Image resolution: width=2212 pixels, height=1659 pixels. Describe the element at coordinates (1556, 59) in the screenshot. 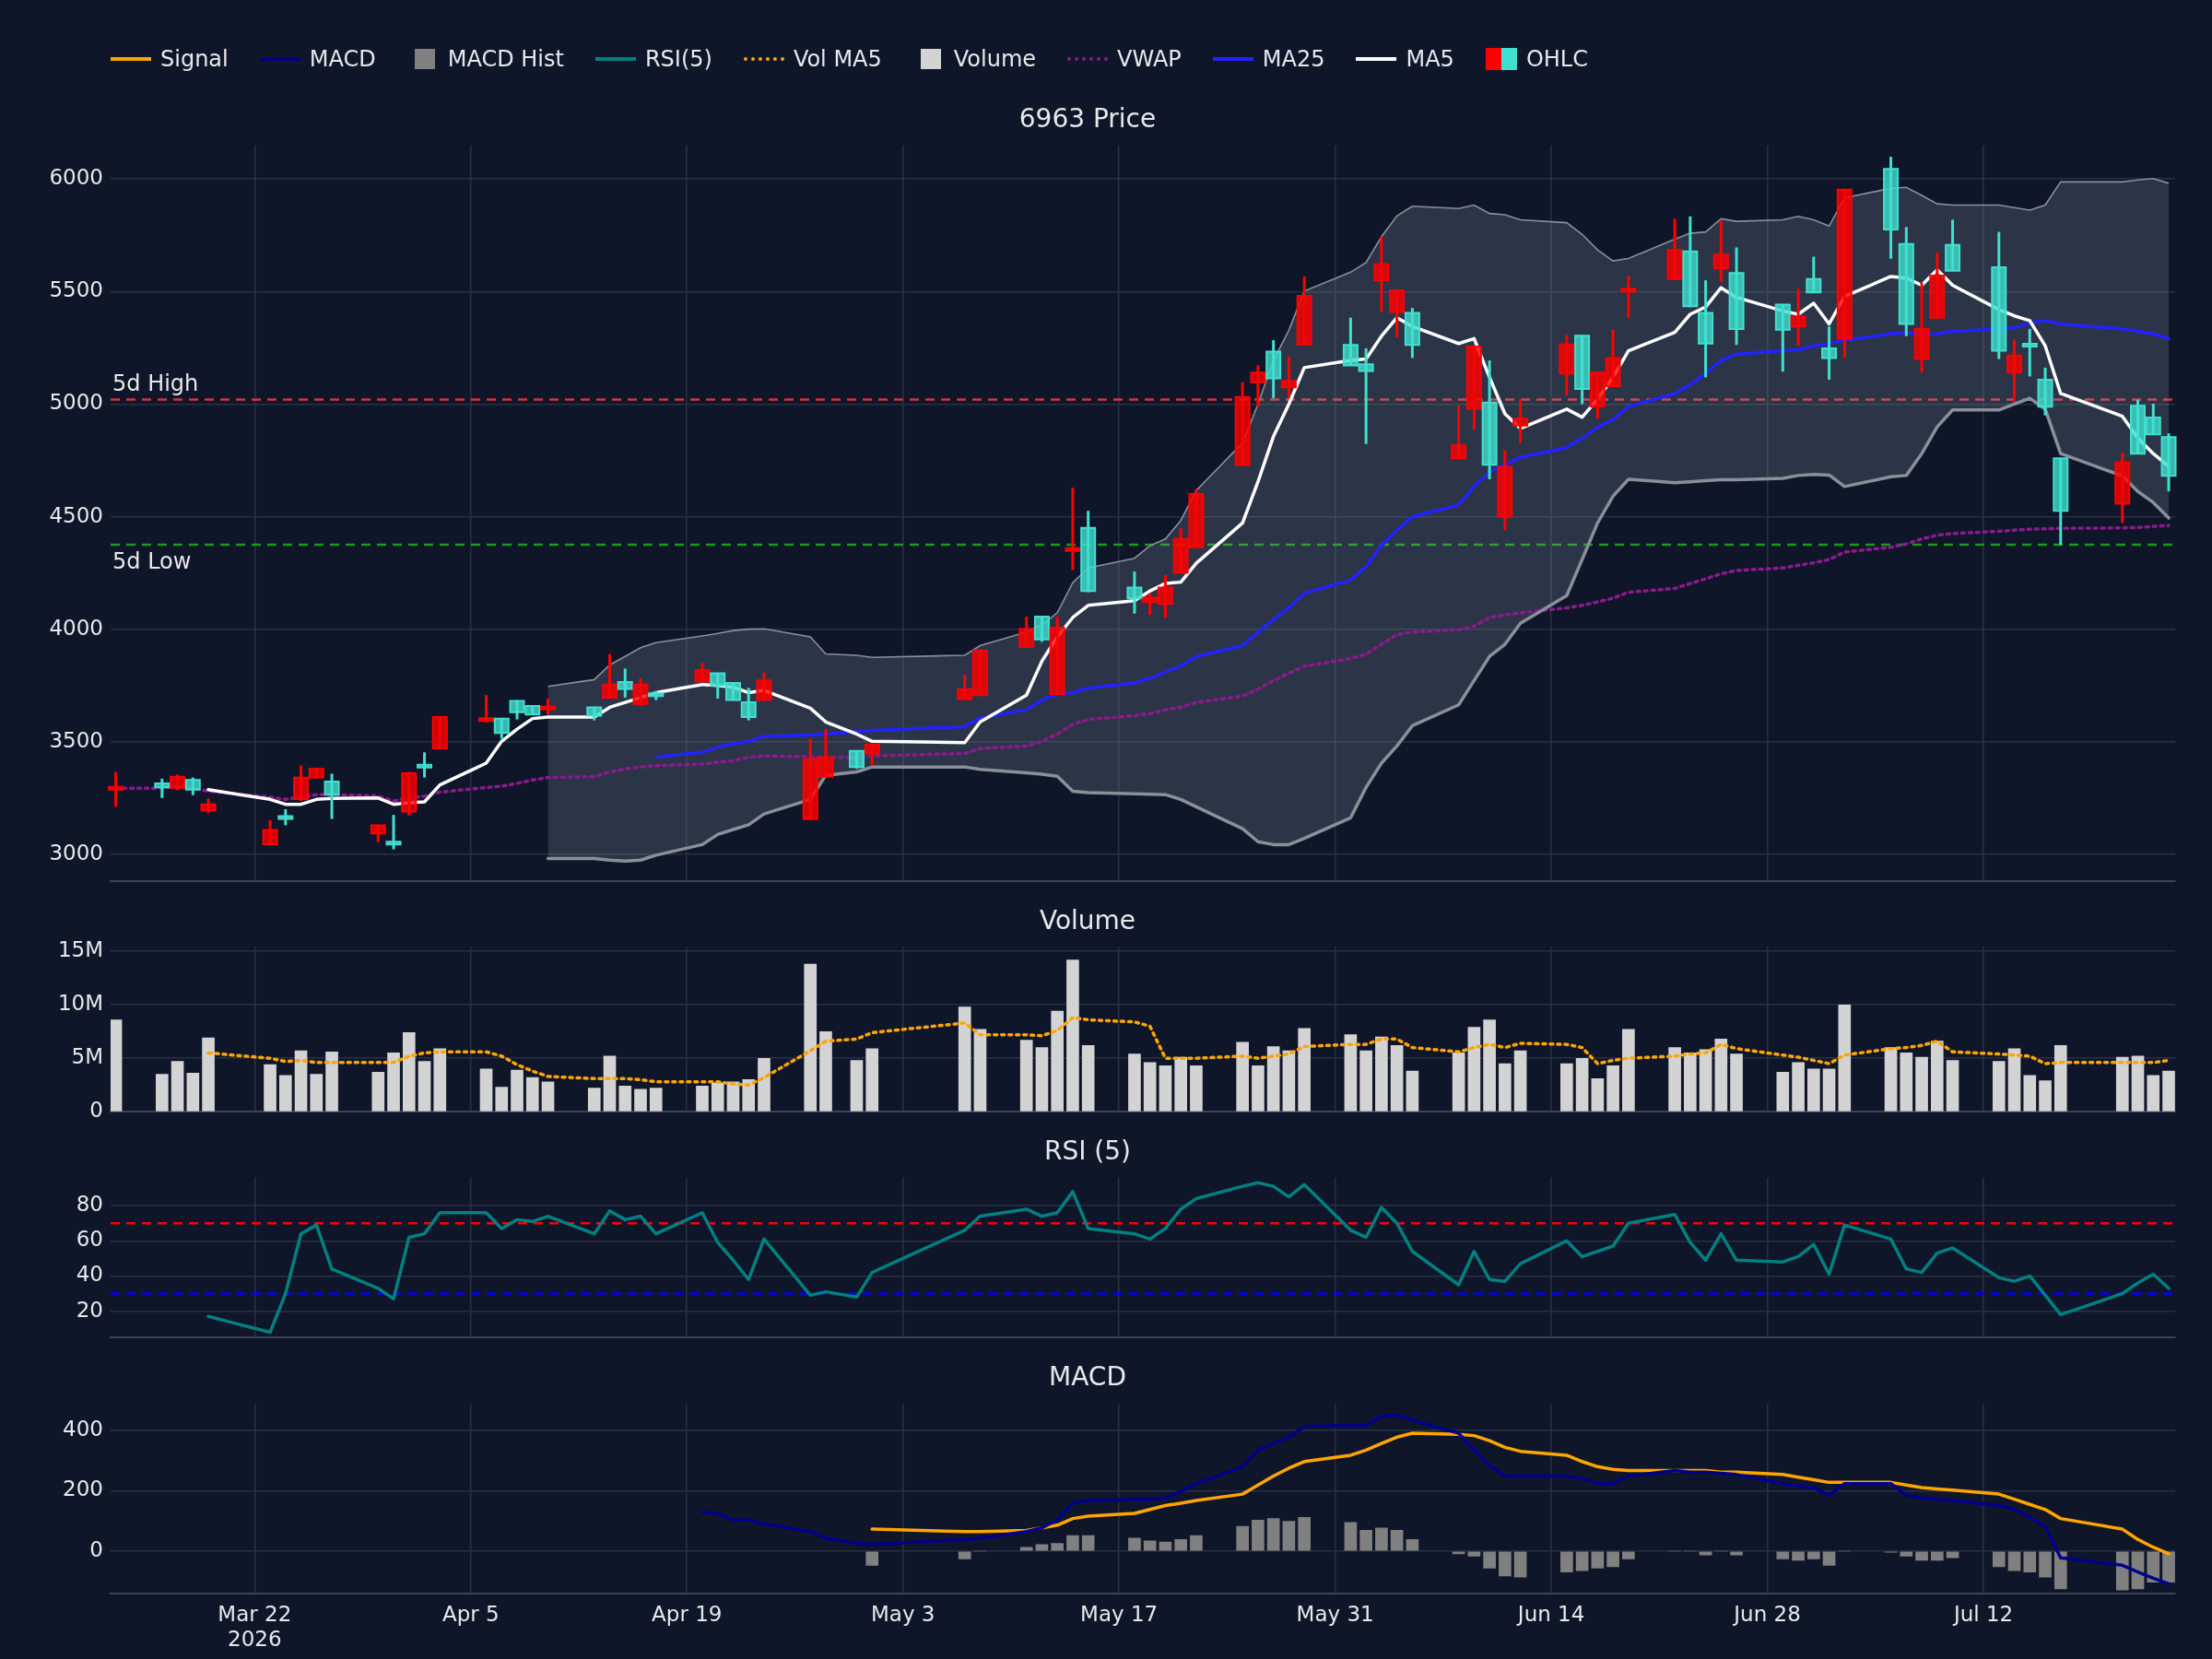

I see `legend-label: OHLC` at that location.